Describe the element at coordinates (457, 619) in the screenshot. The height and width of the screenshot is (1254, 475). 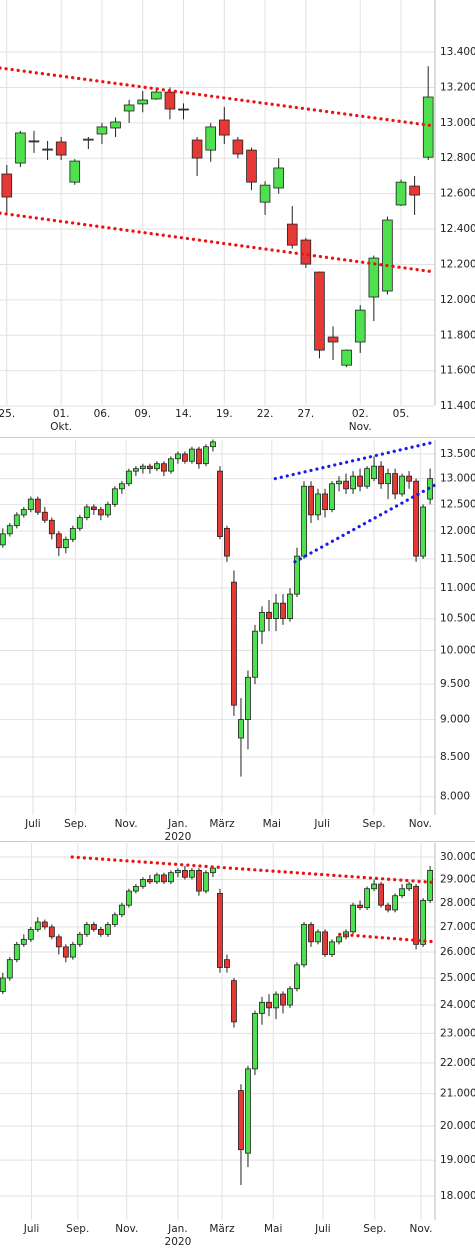
I see `y-tick-label: 10.500` at that location.